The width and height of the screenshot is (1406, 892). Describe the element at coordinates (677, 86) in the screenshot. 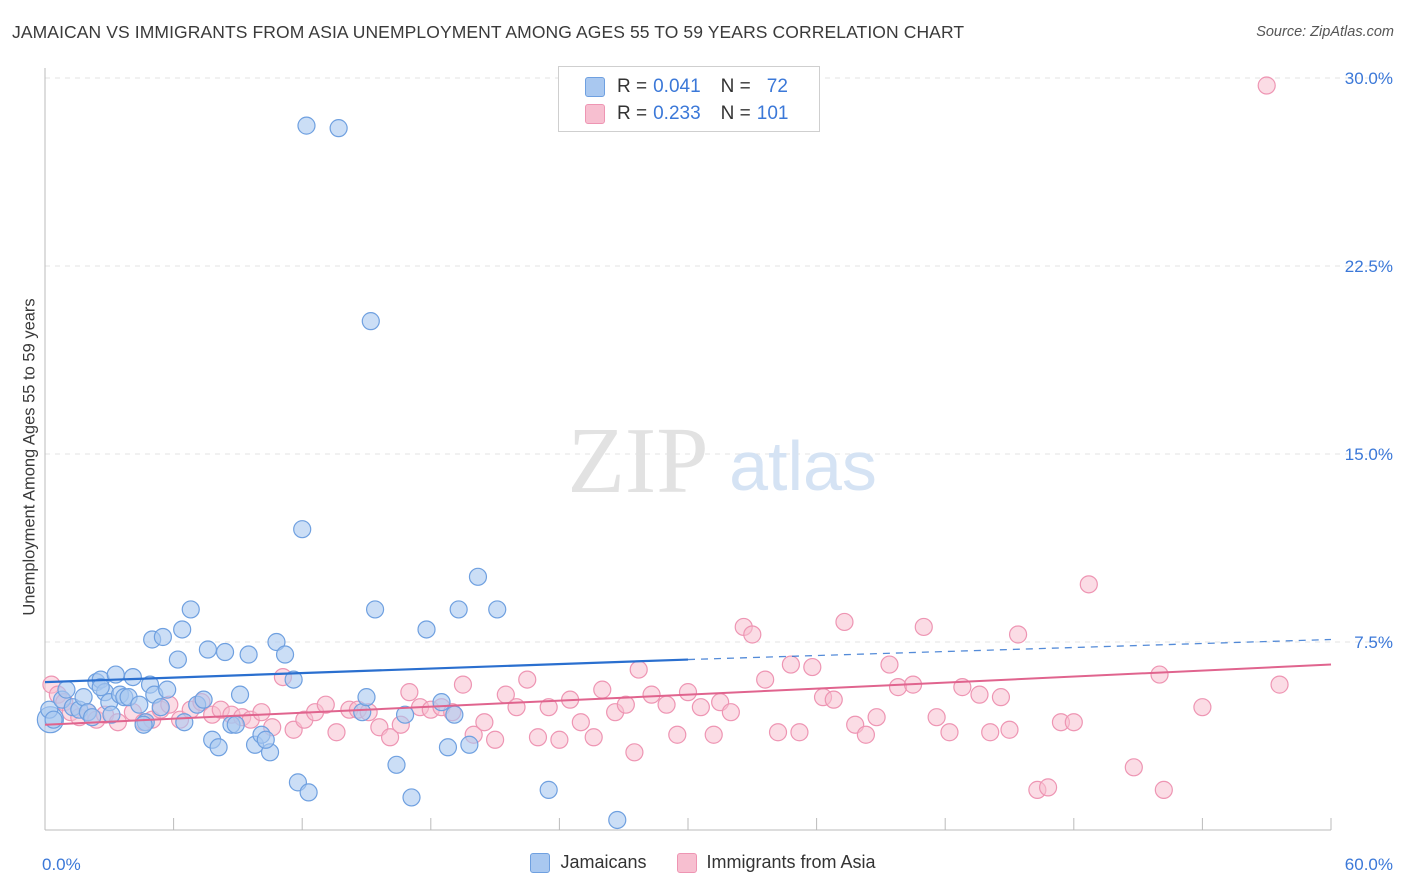

I see `r-value: 0.041` at that location.